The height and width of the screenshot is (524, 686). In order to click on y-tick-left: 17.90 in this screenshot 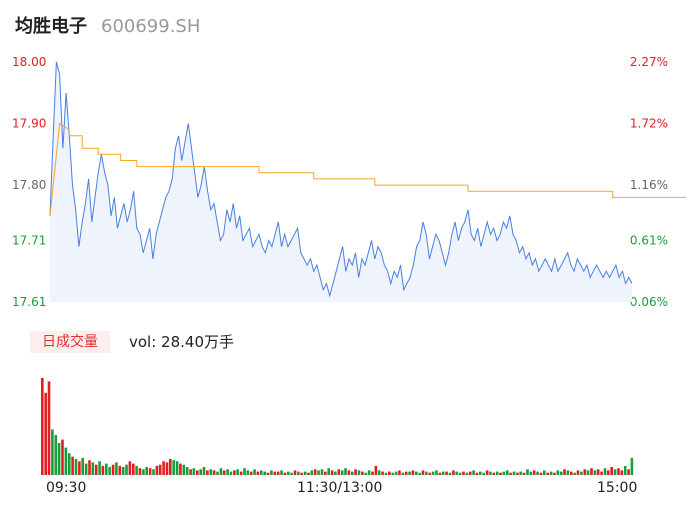, I will do `click(29, 124)`.